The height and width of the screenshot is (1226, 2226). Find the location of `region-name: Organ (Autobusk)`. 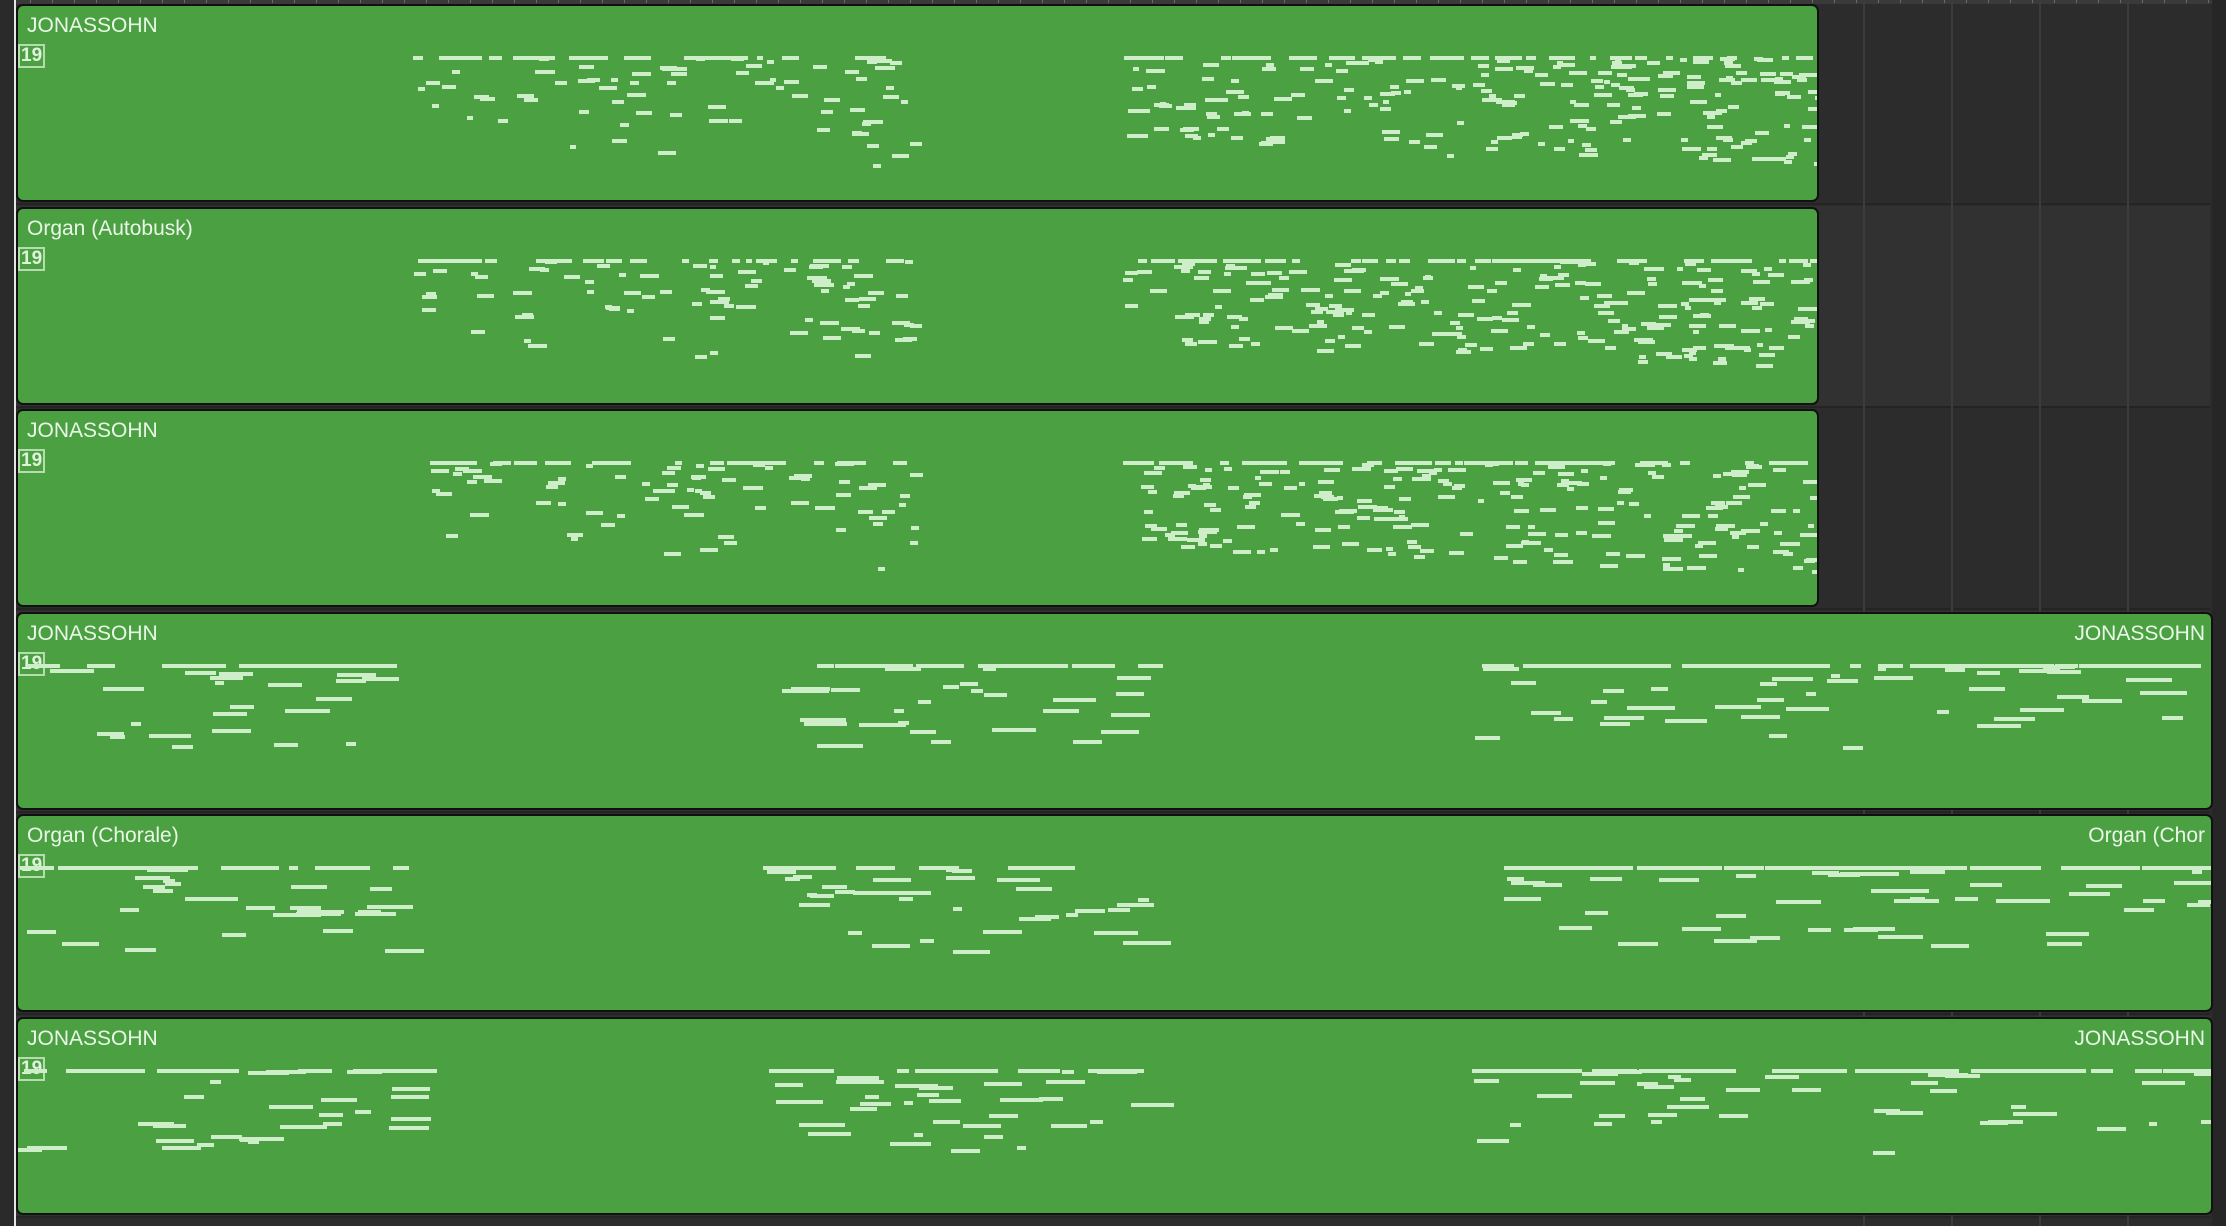

region-name: Organ (Autobusk) is located at coordinates (110, 228).